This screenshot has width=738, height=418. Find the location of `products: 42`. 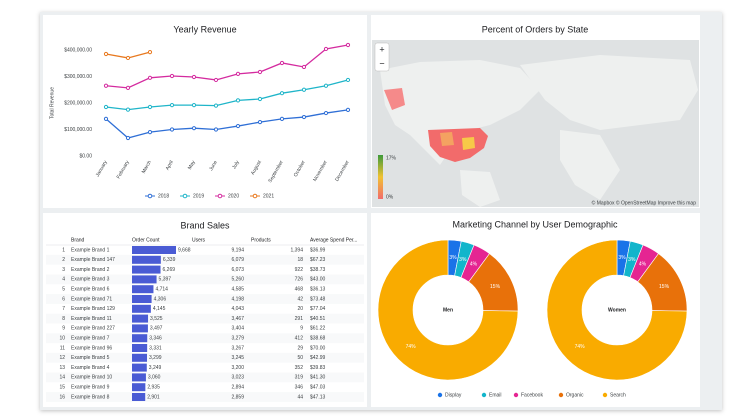

products: 42 is located at coordinates (300, 299).